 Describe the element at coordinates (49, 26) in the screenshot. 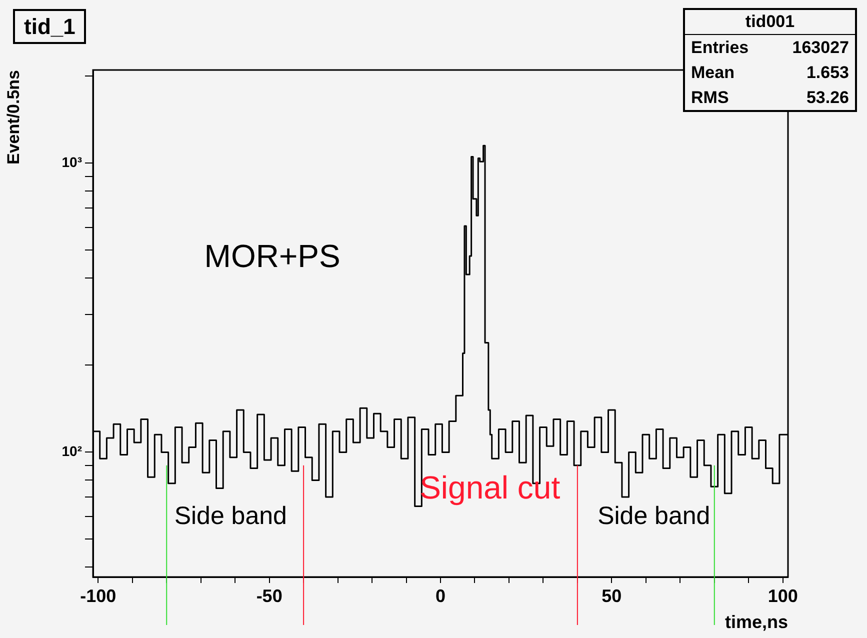

I see `chart-title: tid_1` at that location.